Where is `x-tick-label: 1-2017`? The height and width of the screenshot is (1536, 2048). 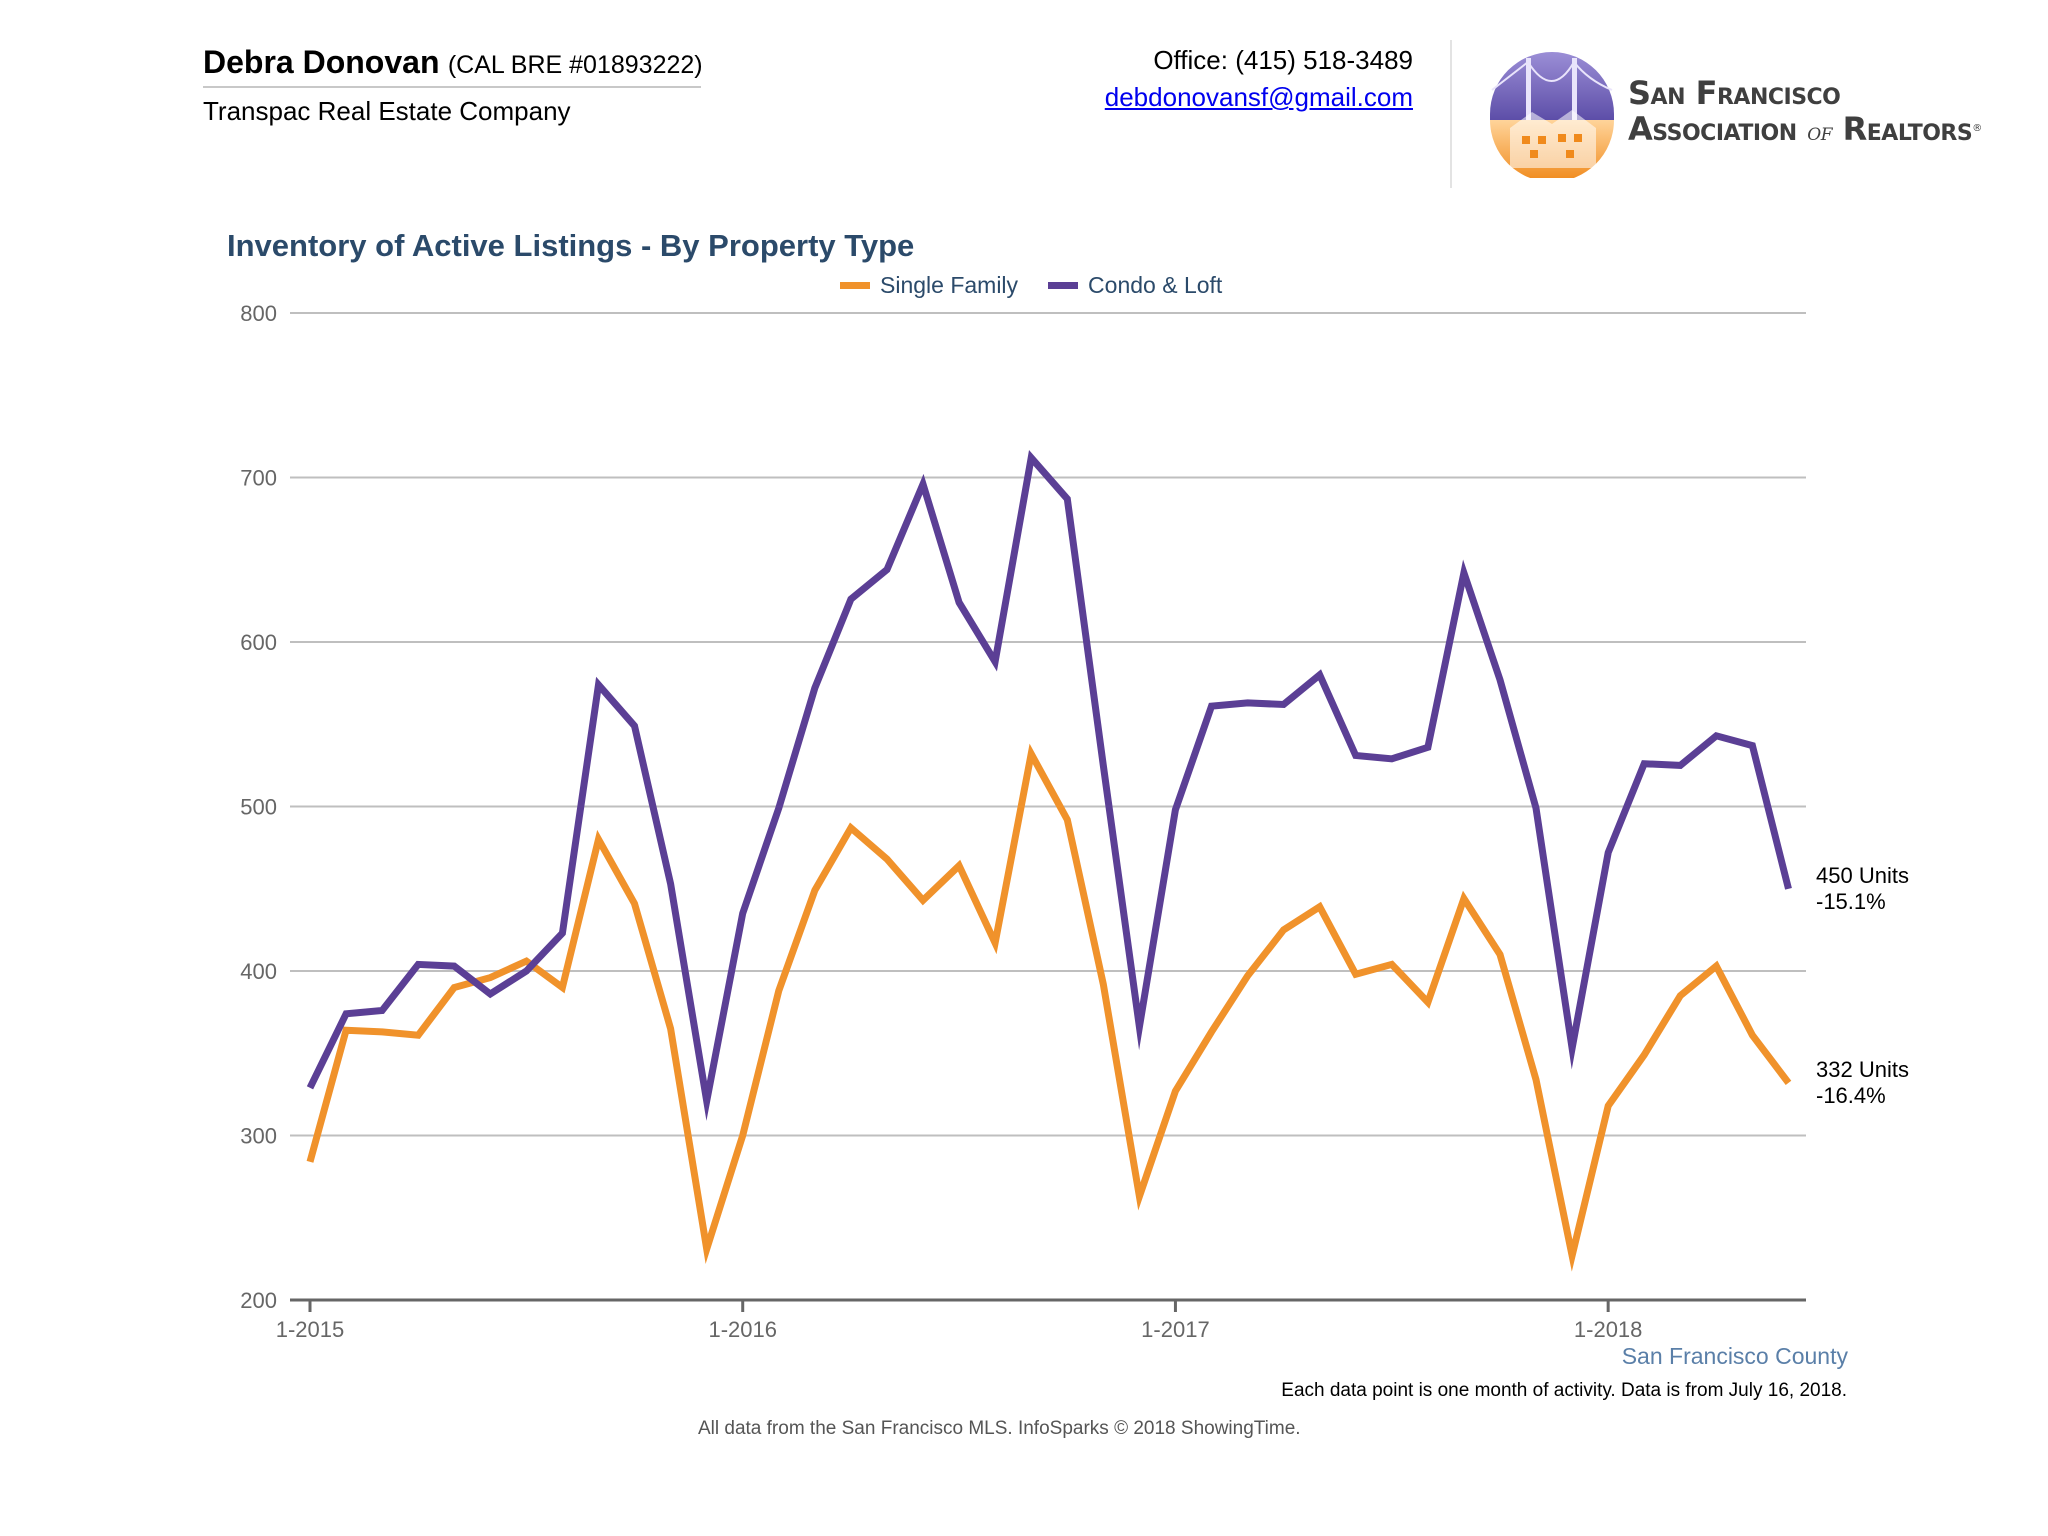
x-tick-label: 1-2017 is located at coordinates (1175, 1329).